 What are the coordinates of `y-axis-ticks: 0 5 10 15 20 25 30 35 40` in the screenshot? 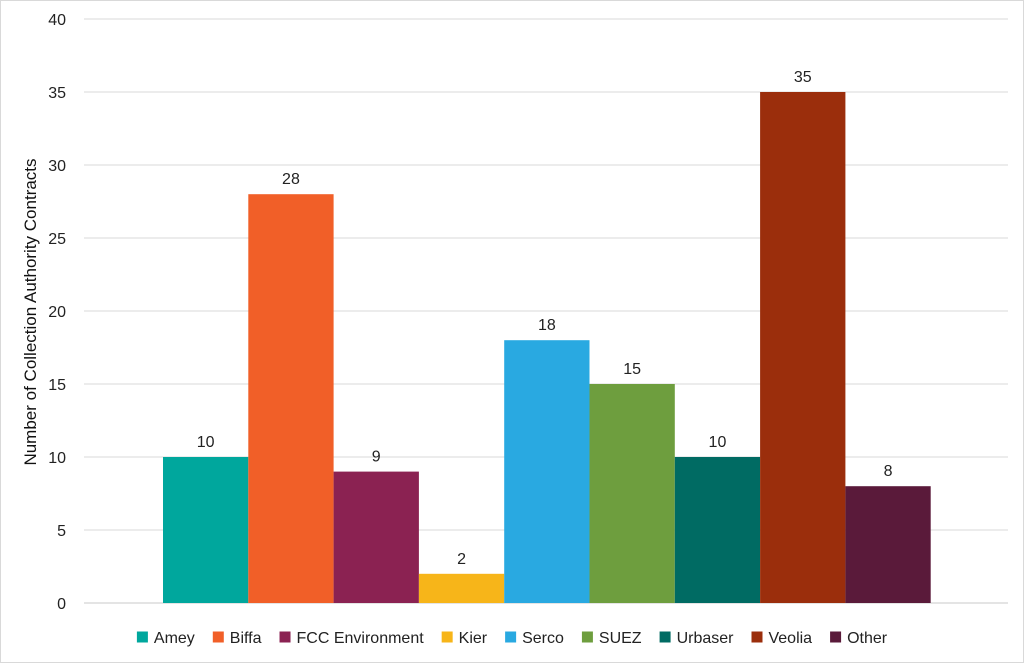 It's located at (57, 312).